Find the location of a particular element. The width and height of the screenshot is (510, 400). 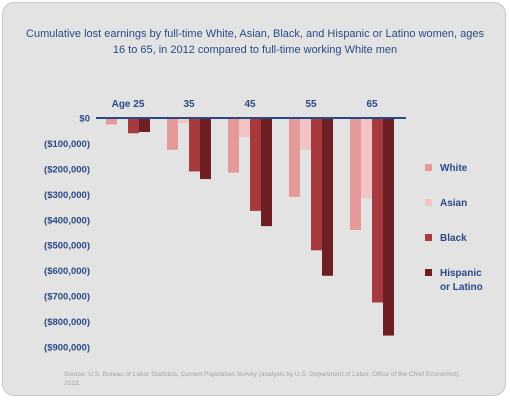

y-tick-label: ($300,000) is located at coordinates (67, 195).